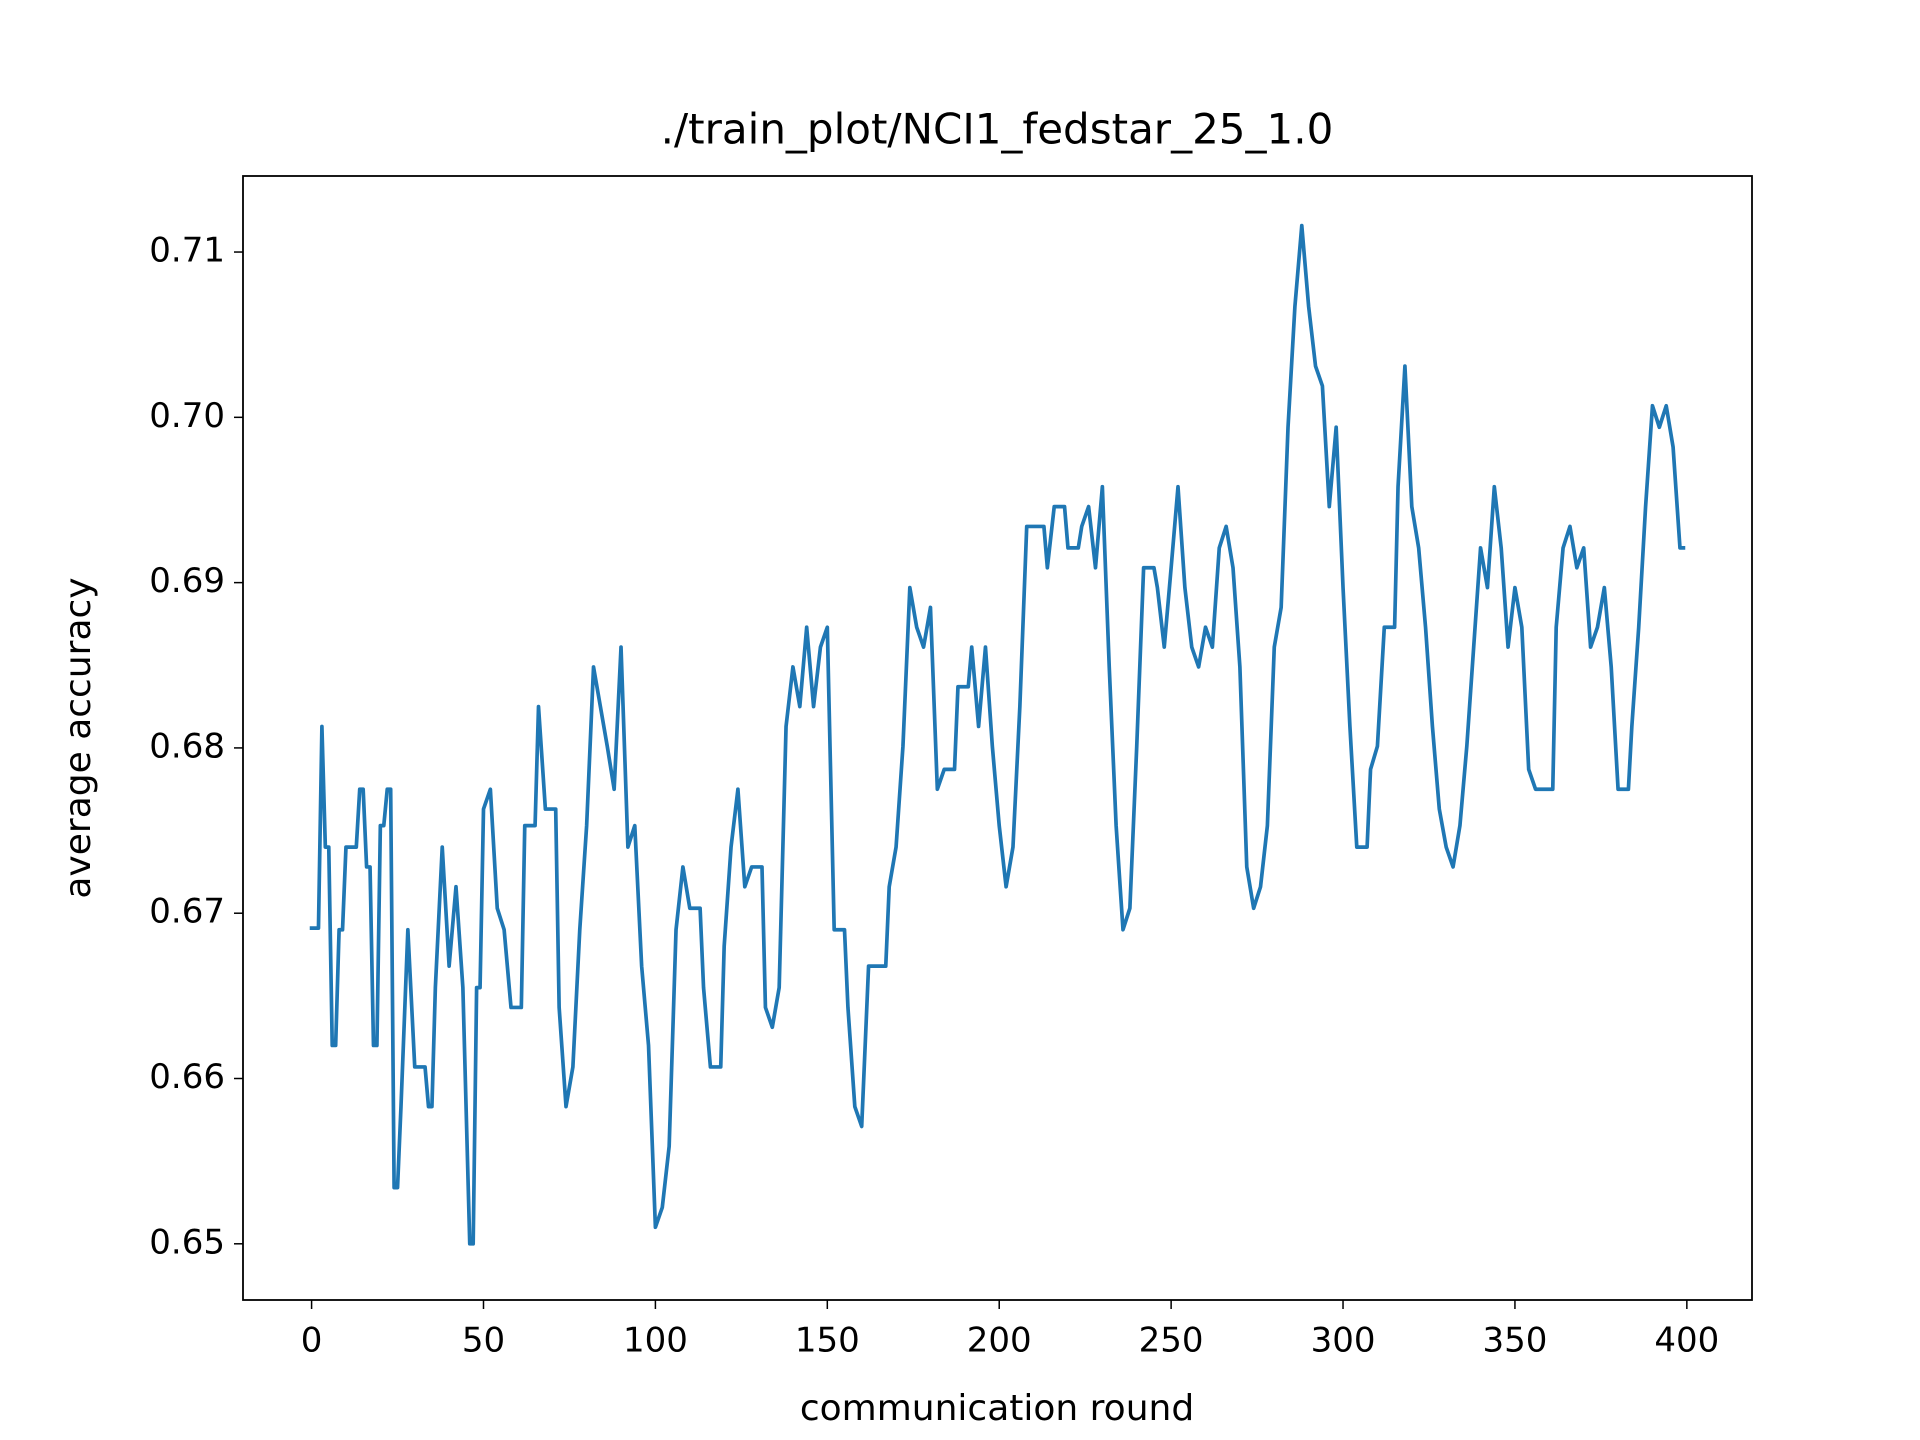  I want to click on x-tick-label: 400, so click(1686, 1341).